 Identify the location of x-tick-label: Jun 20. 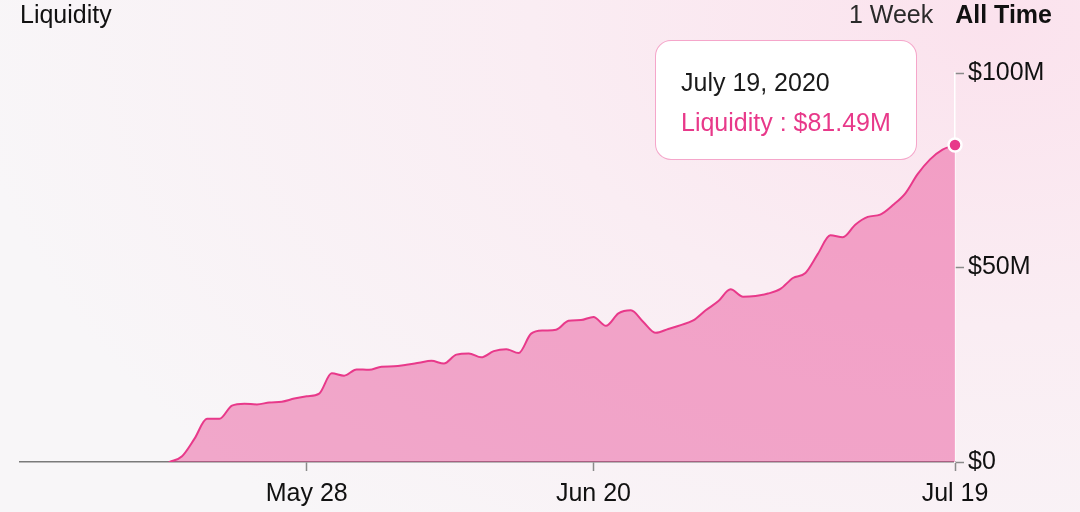
(593, 491).